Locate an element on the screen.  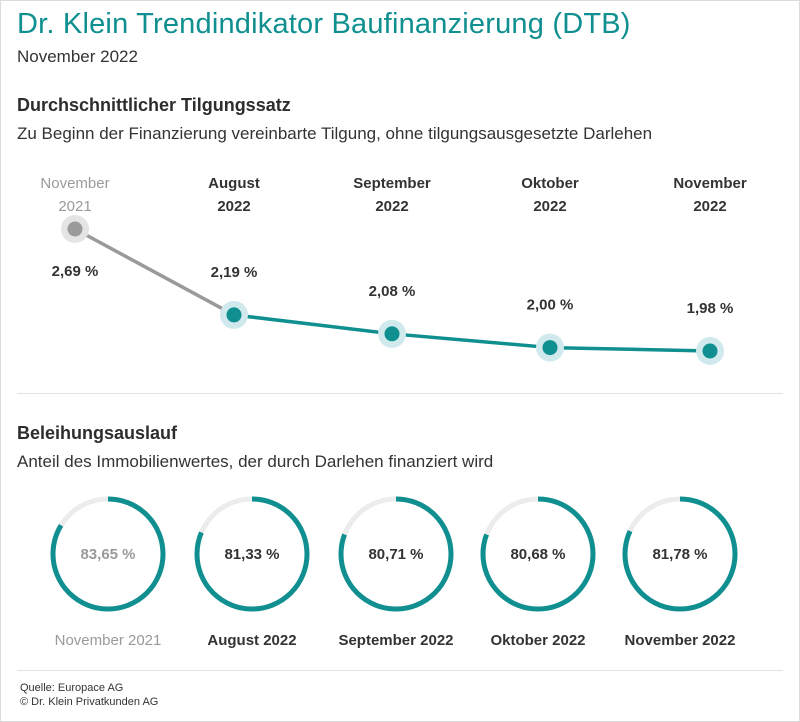
page-subtitle: November 2022 is located at coordinates (77, 56).